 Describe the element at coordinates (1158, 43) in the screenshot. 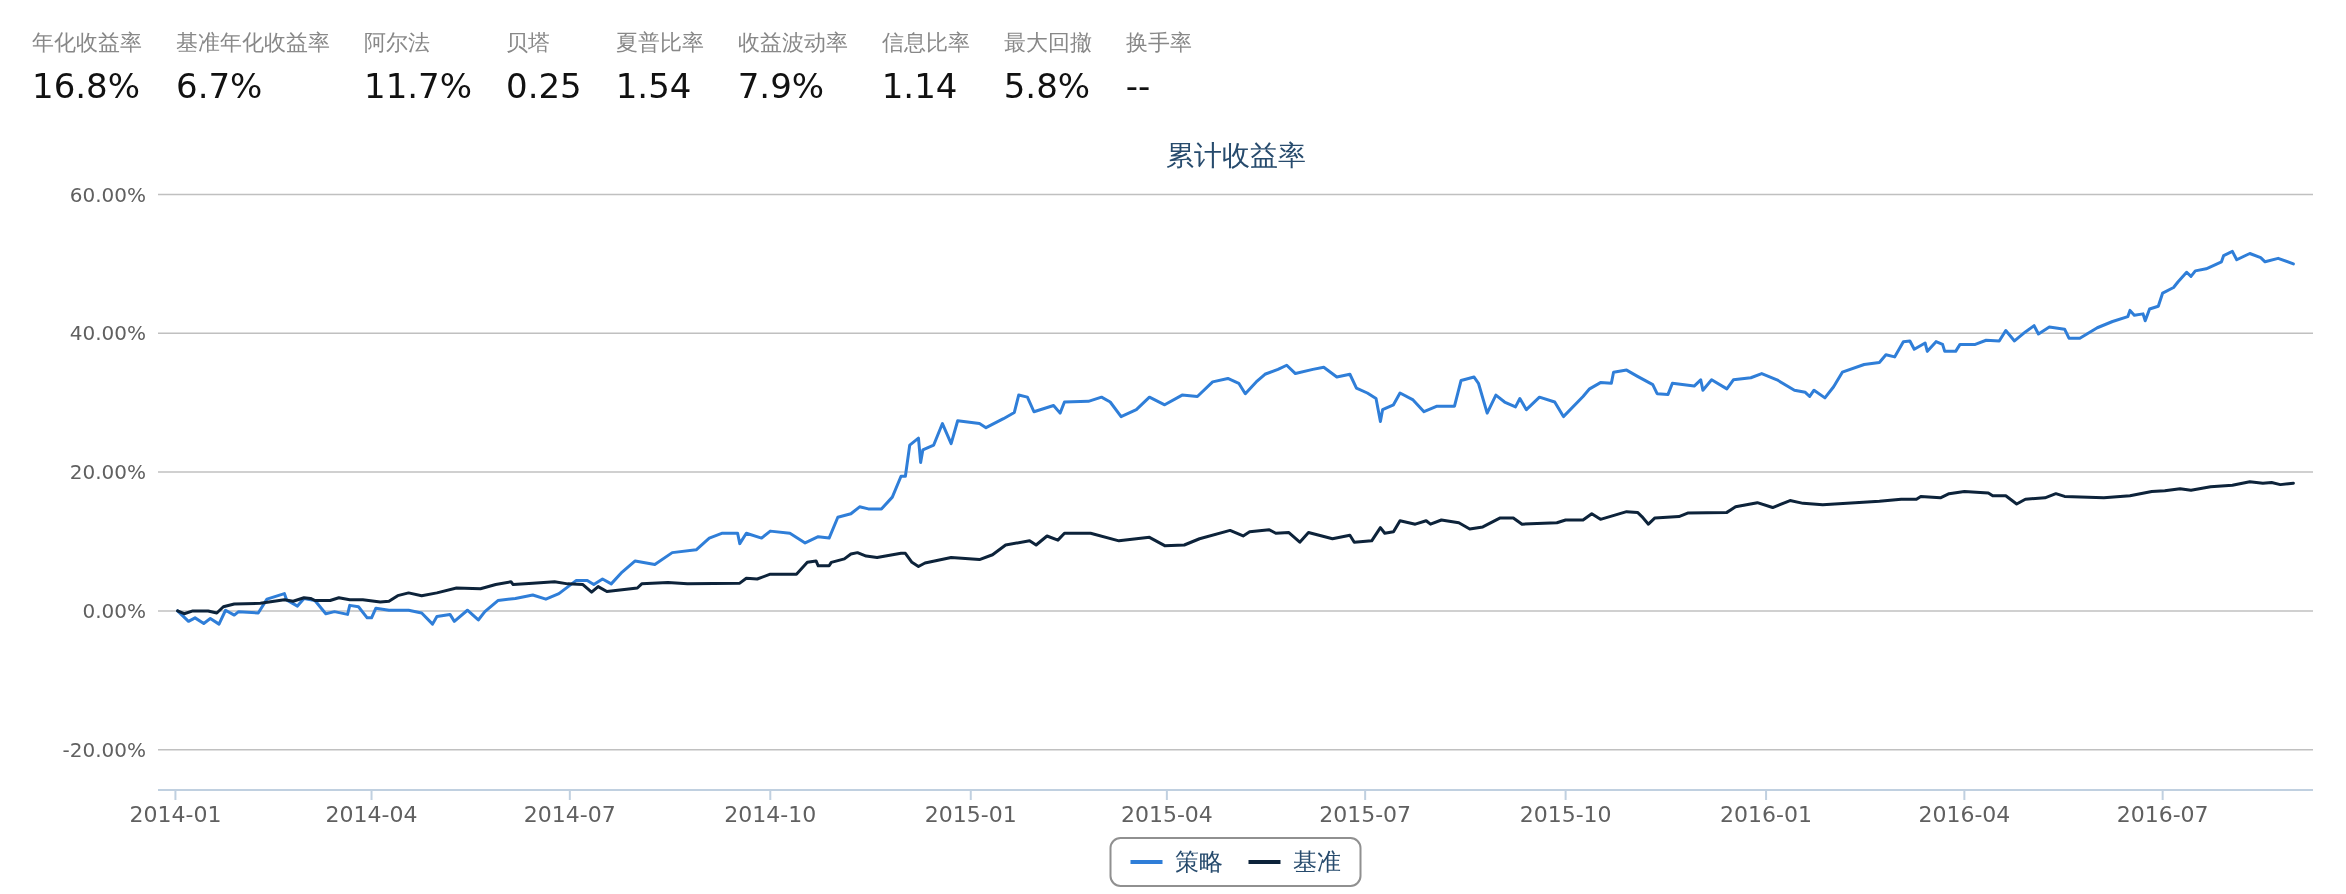

I see `category-label: 换手率` at that location.